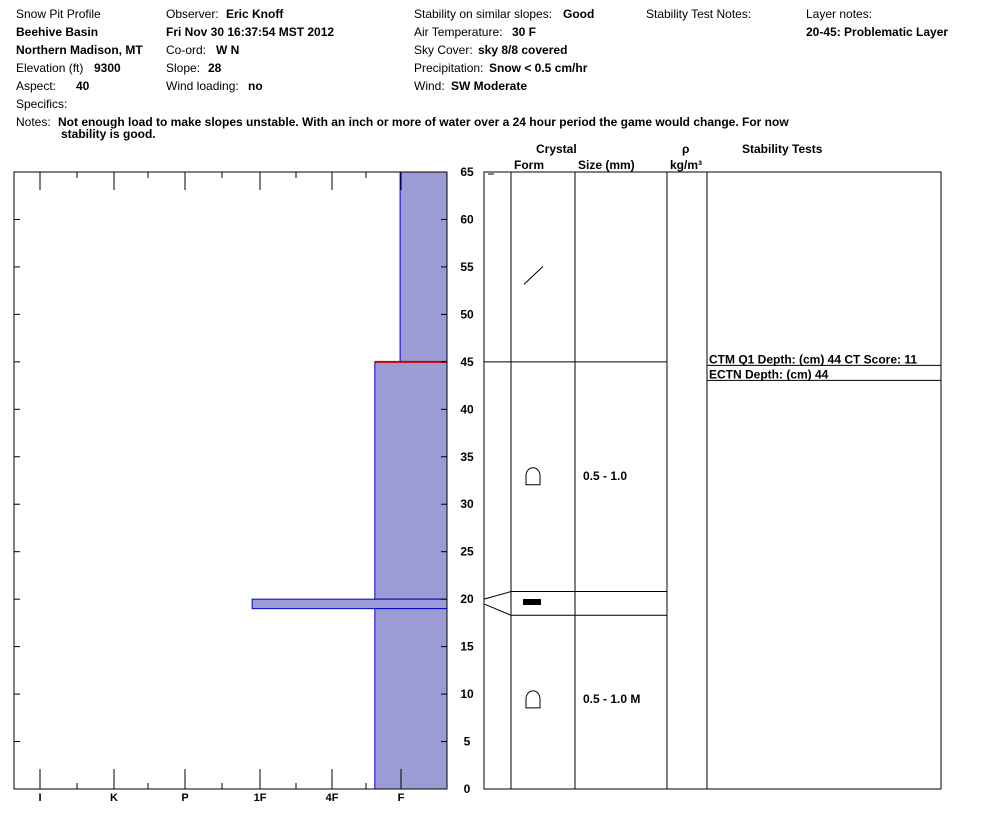 The image size is (994, 826). Describe the element at coordinates (107, 68) in the screenshot. I see `elevation-value: 9300` at that location.